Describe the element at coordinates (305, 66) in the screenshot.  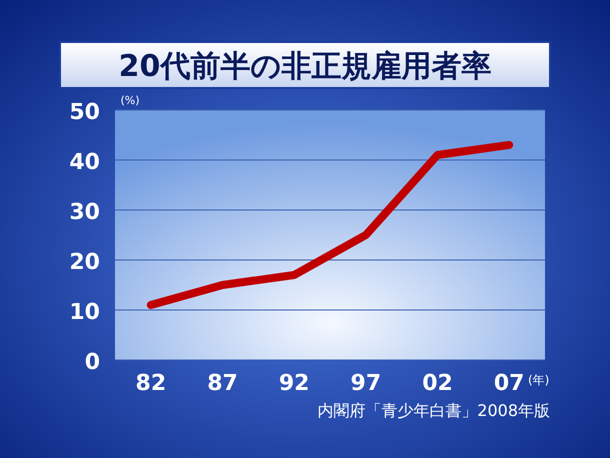
I see `chart-title: 20代前半の非正規雇用者率` at that location.